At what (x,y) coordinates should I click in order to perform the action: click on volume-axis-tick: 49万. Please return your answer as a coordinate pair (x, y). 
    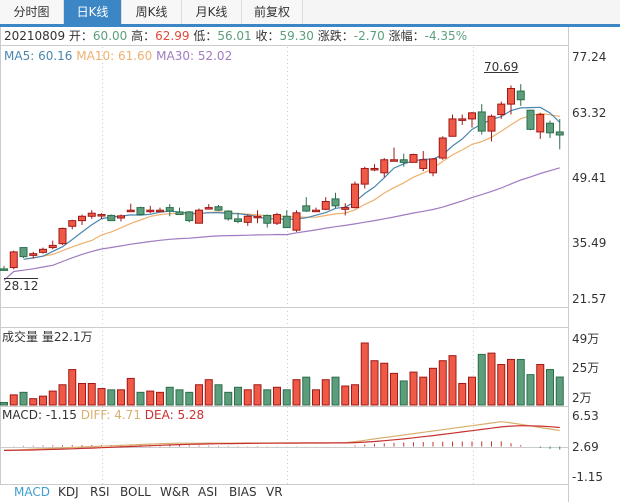
    Looking at the image, I should click on (586, 339).